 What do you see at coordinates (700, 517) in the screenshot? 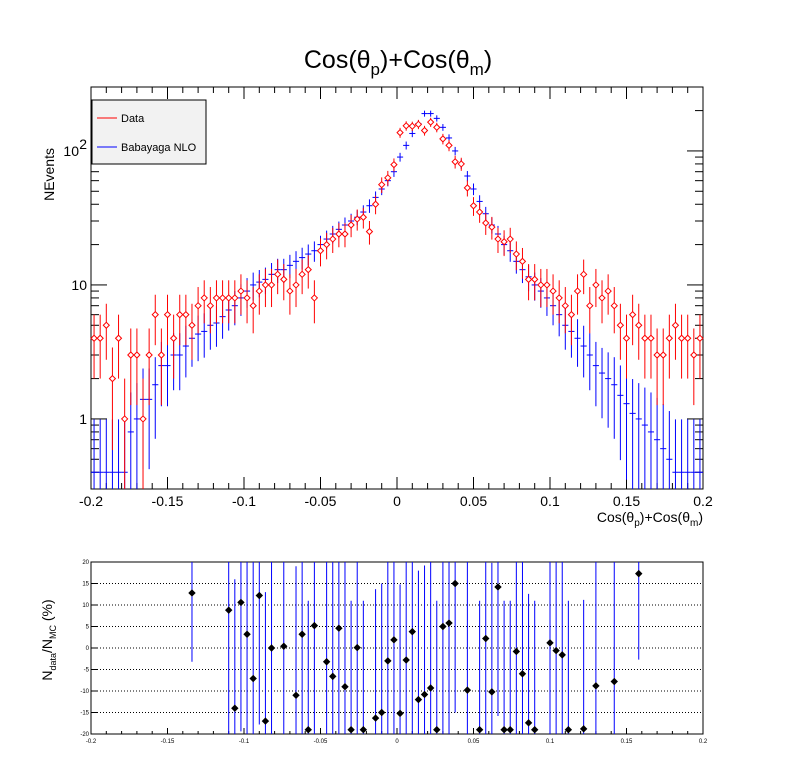
I see `xlabel-part: )` at bounding box center [700, 517].